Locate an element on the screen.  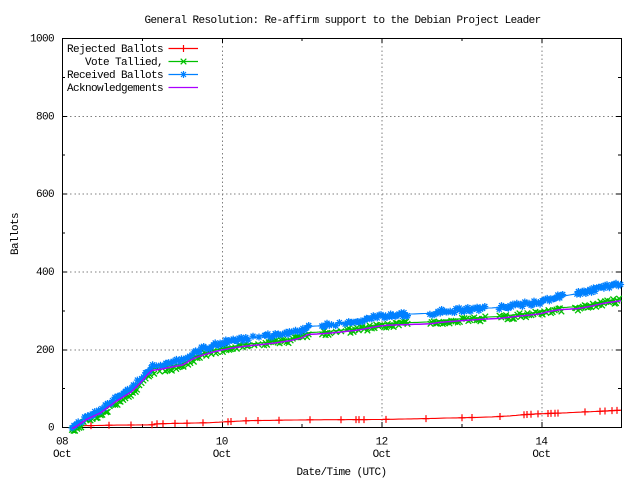
svg-text: Acknowledgements is located at coordinates (115, 89).